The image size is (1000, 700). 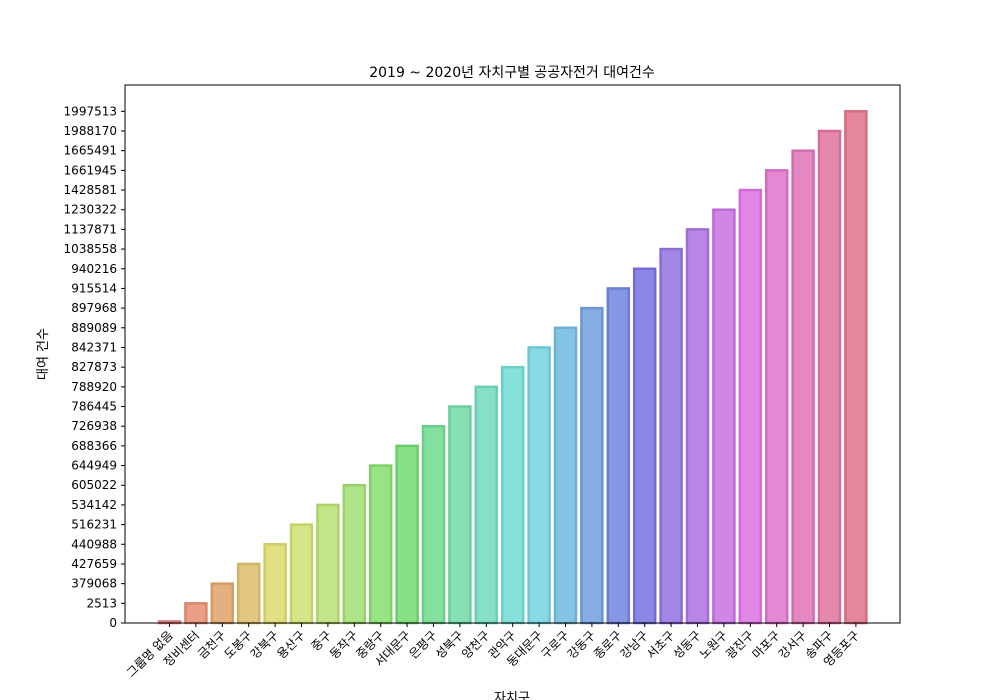 What do you see at coordinates (264, 644) in the screenshot?
I see `x-tick-label: 강북구` at bounding box center [264, 644].